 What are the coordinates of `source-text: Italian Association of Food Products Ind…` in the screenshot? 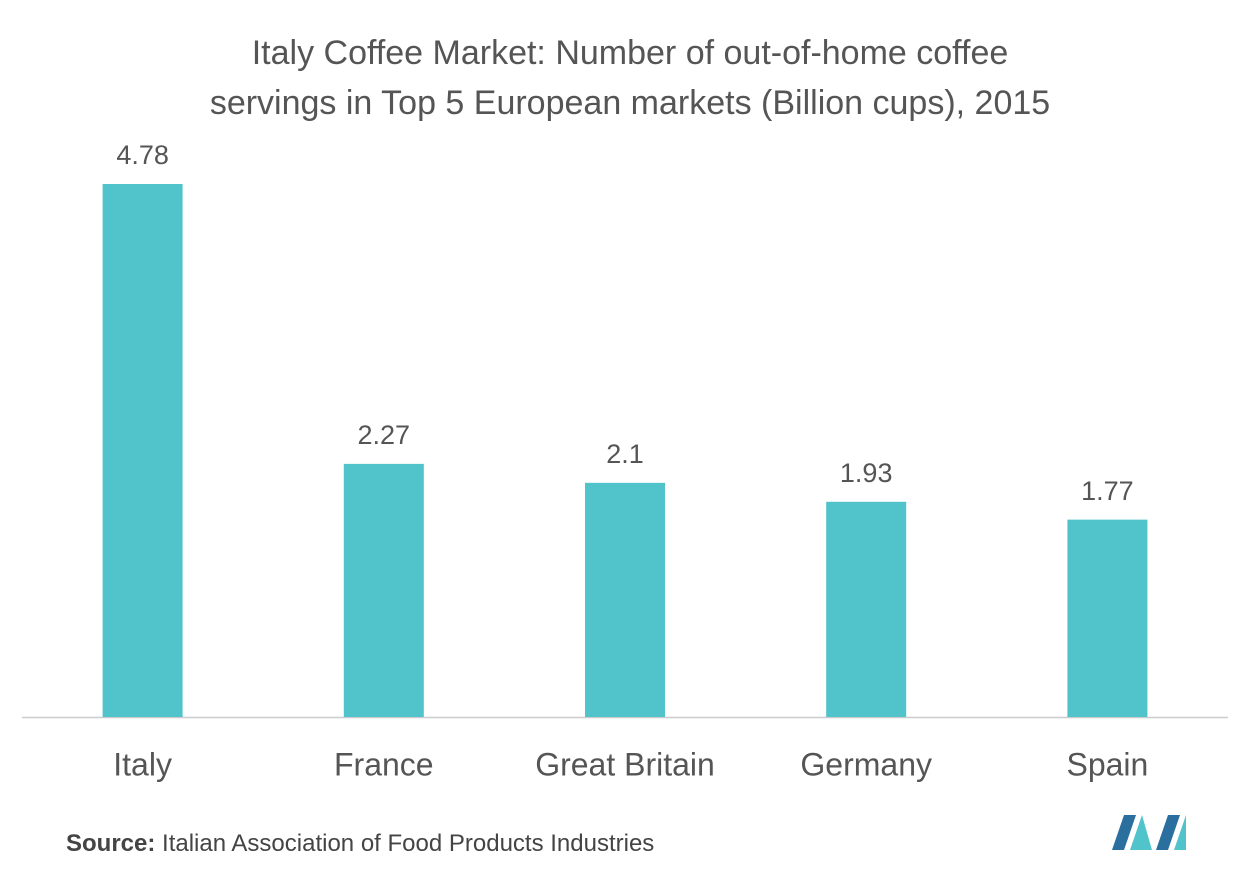 It's located at (408, 843).